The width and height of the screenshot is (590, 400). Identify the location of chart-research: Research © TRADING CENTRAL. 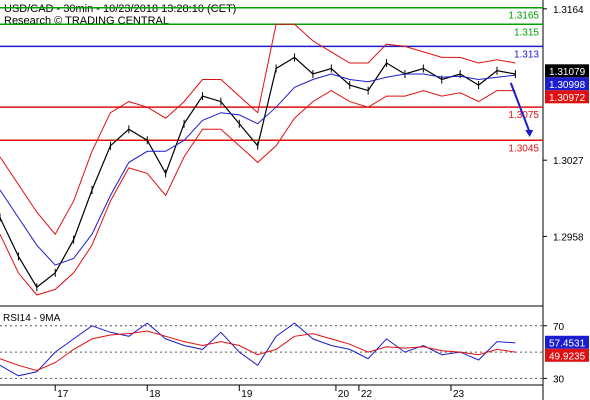
(86, 21).